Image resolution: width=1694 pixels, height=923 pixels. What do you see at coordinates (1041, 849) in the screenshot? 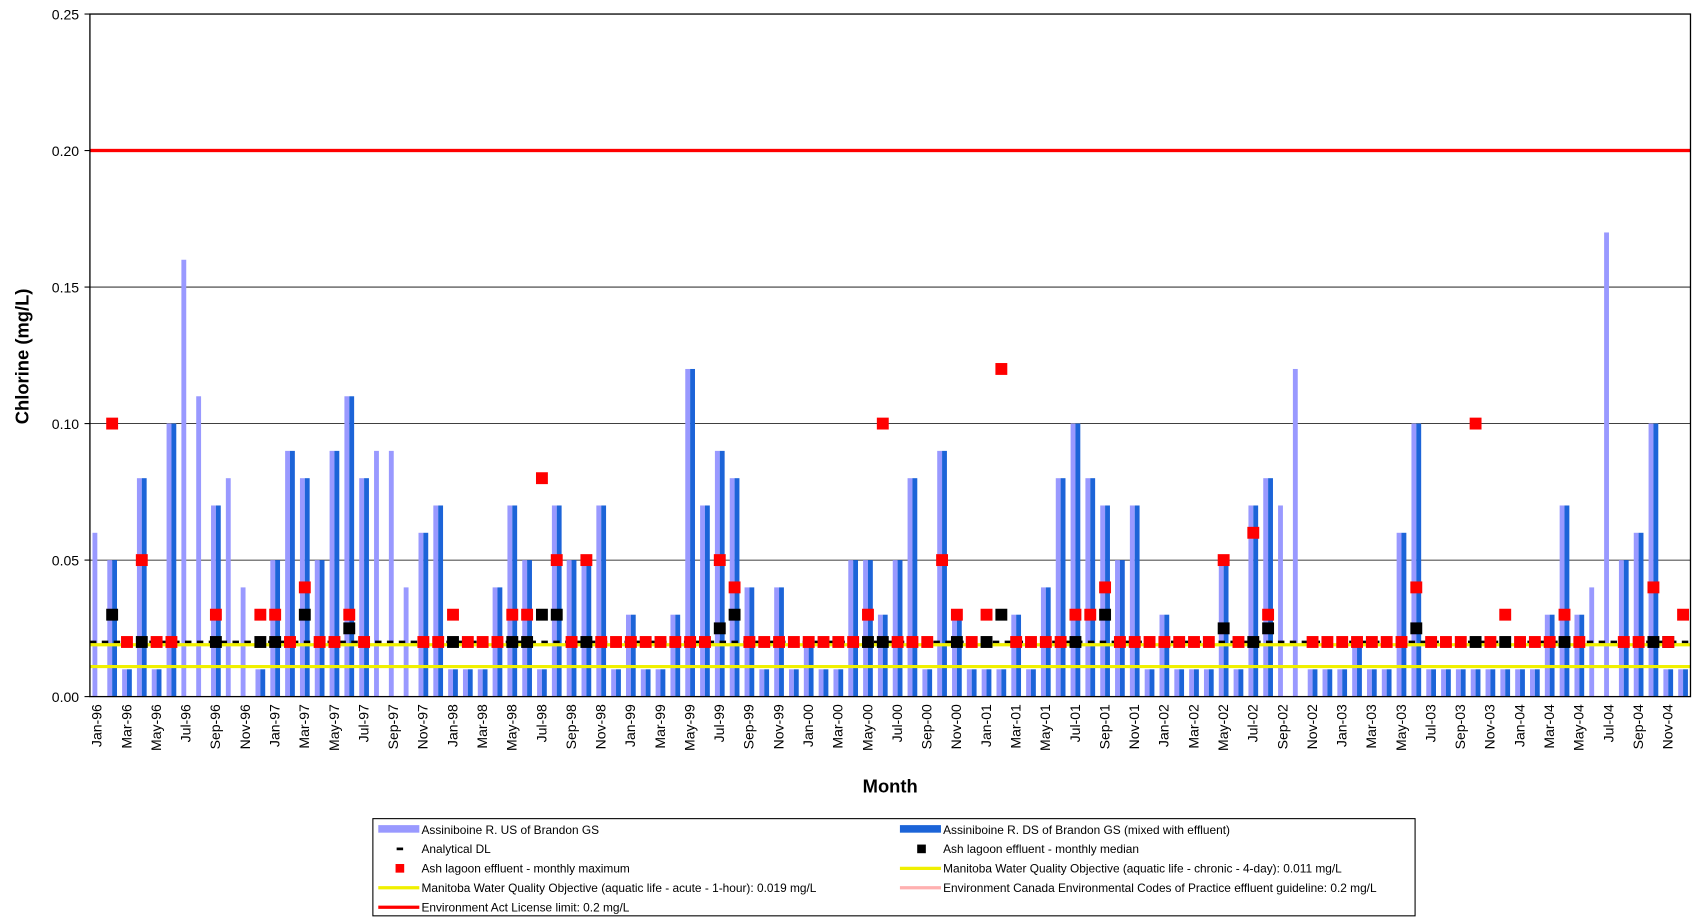
I see `legend-label: Ash lagoon effluent - monthly median` at bounding box center [1041, 849].